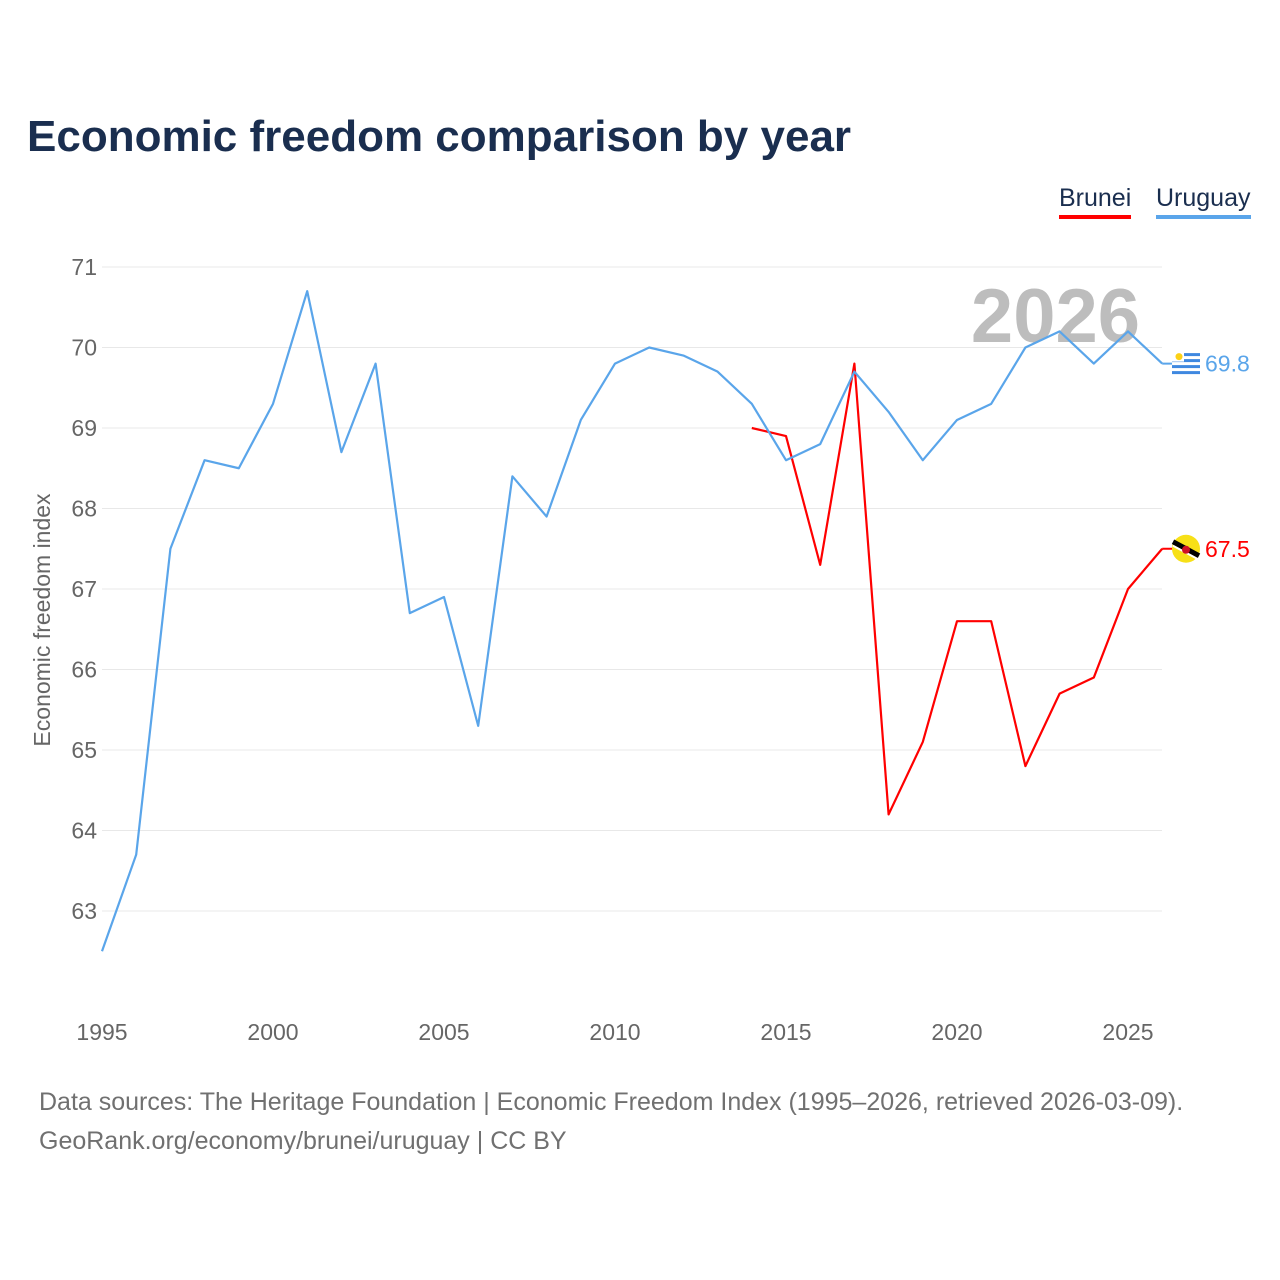  I want to click on y-tick-label: 65, so click(84, 750).